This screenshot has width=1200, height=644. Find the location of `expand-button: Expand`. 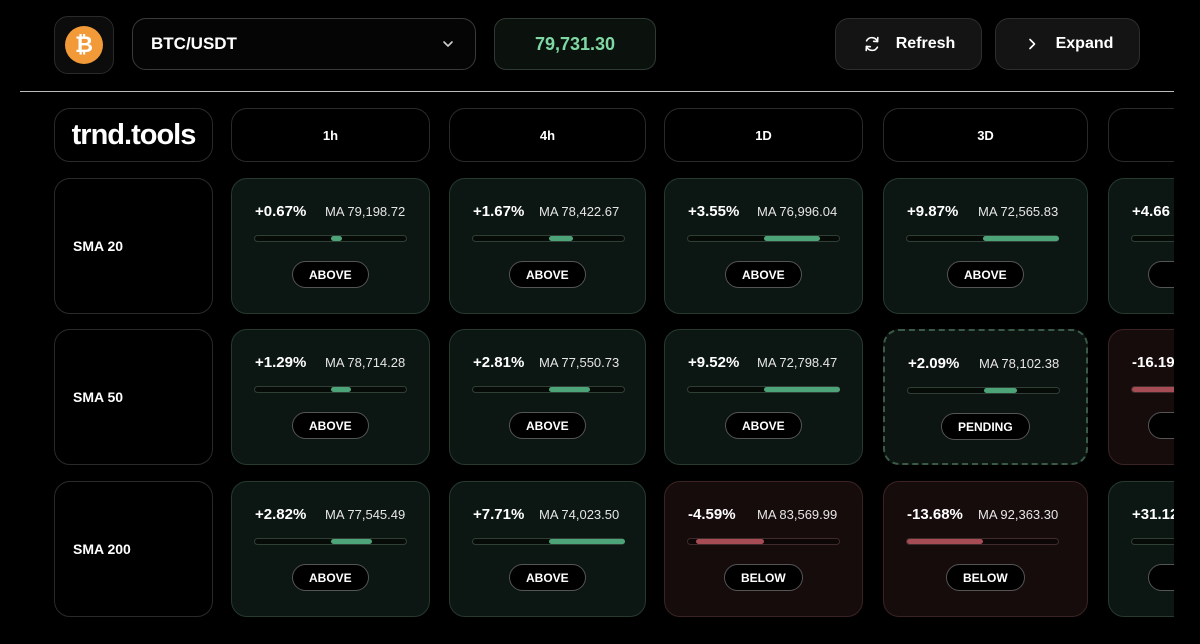

expand-button: Expand is located at coordinates (1067, 44).